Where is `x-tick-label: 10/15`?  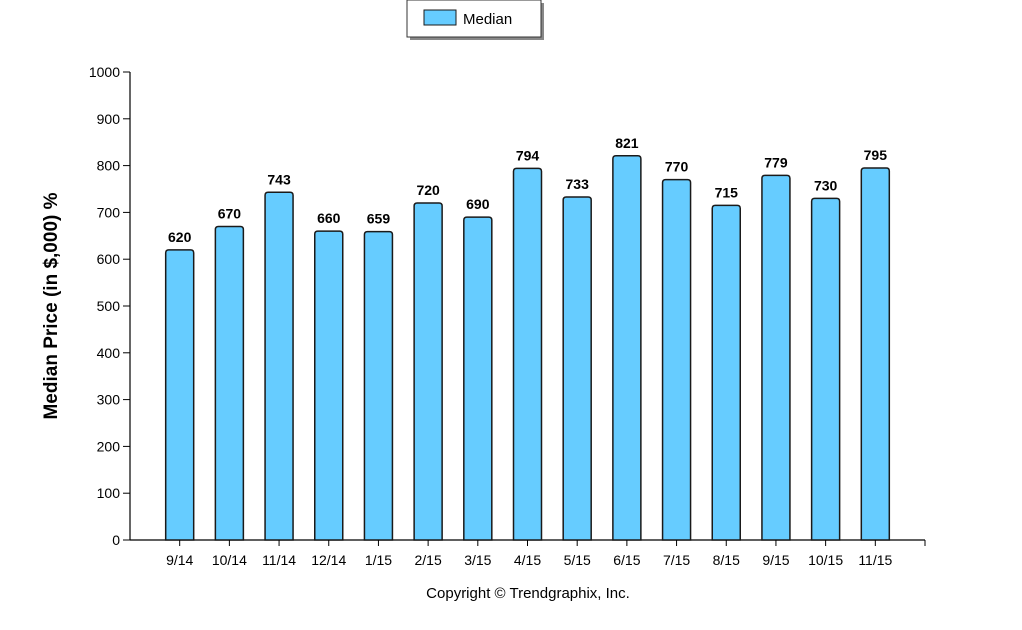 x-tick-label: 10/15 is located at coordinates (825, 560).